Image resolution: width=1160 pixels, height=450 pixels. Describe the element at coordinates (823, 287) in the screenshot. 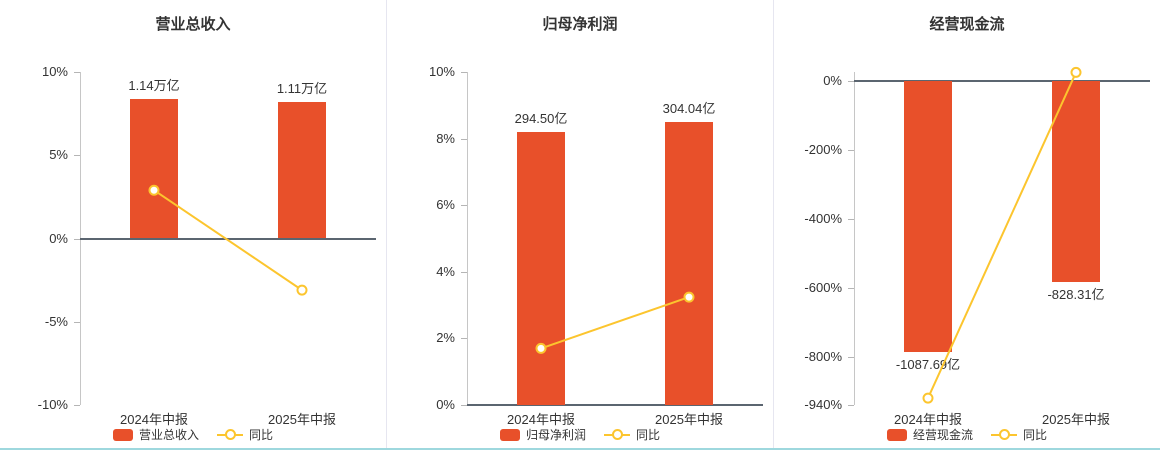

I see `y-tick-label: -600%` at that location.